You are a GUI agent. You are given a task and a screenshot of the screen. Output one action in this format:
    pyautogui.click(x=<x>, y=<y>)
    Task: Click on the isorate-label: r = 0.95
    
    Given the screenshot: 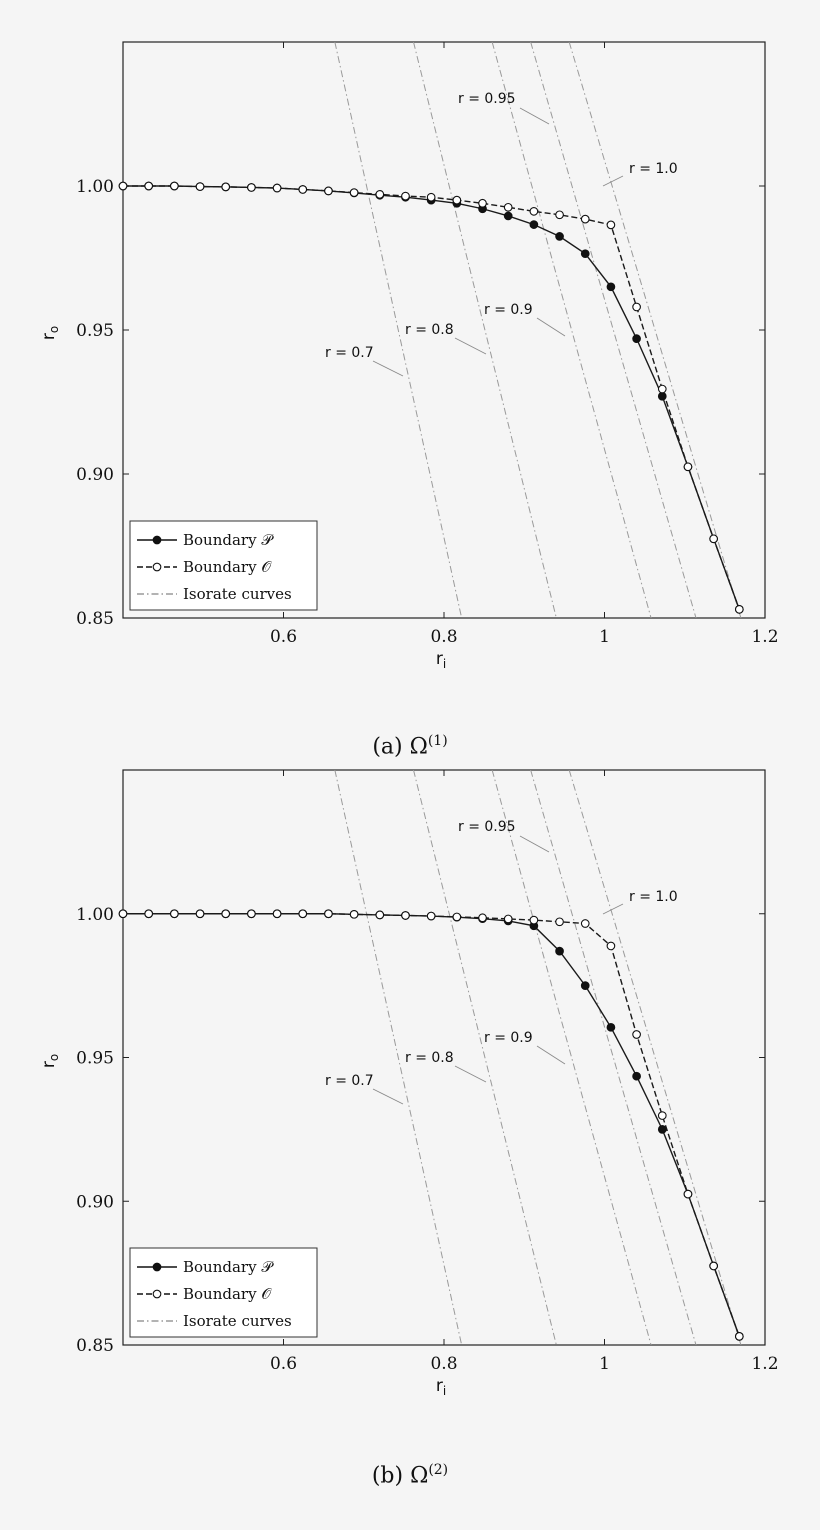 What is the action you would take?
    pyautogui.click(x=487, y=99)
    